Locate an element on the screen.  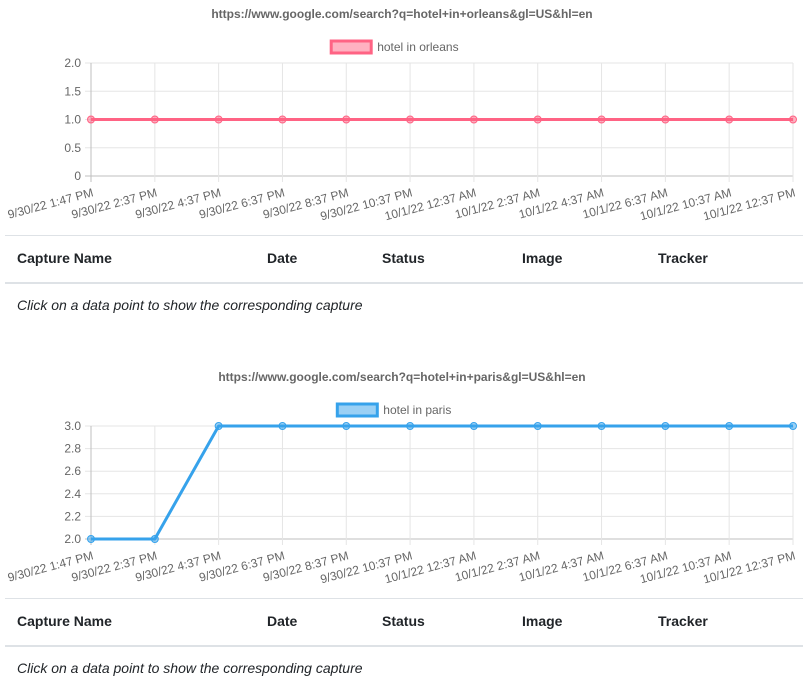
y-tick-label: 0.5 is located at coordinates (72, 148).